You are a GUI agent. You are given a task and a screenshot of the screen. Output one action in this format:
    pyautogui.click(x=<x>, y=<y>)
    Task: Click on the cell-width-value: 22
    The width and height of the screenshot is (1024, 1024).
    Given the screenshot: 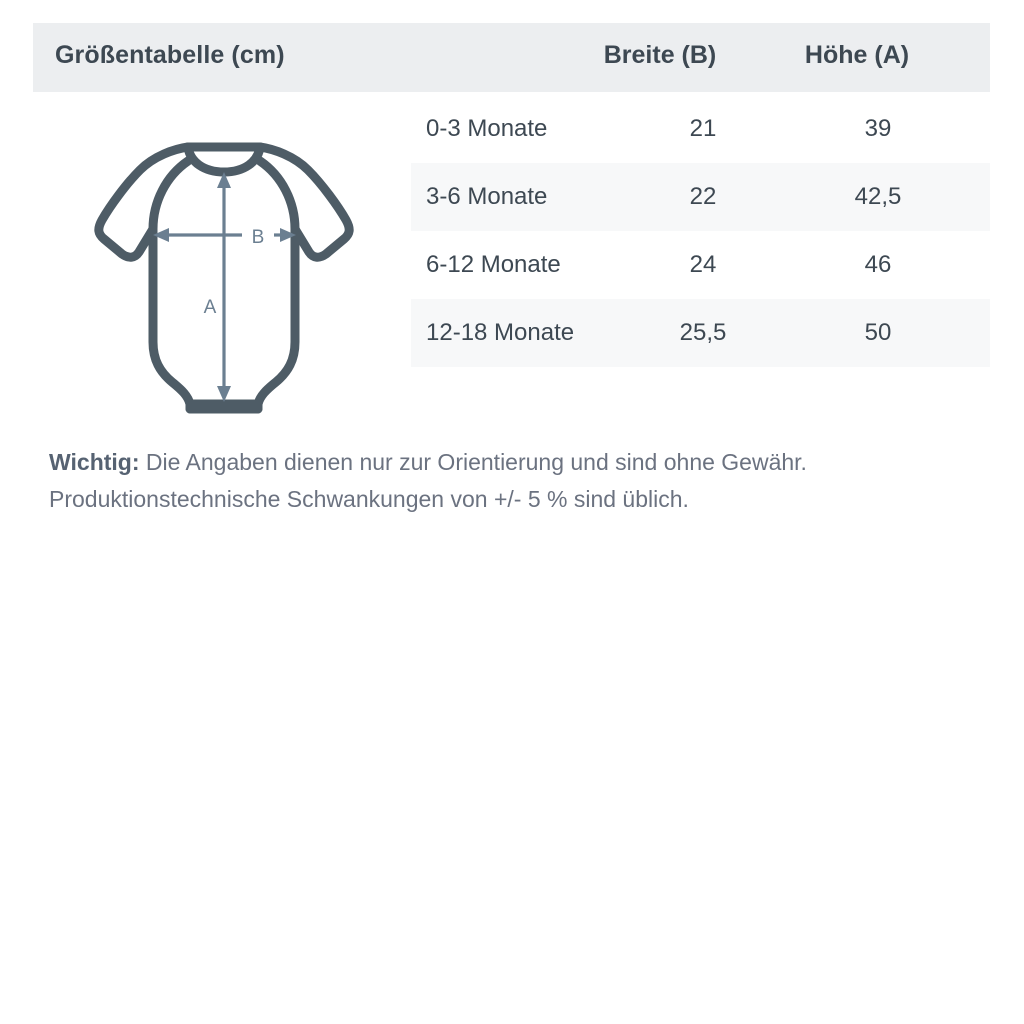 What is the action you would take?
    pyautogui.click(x=703, y=196)
    